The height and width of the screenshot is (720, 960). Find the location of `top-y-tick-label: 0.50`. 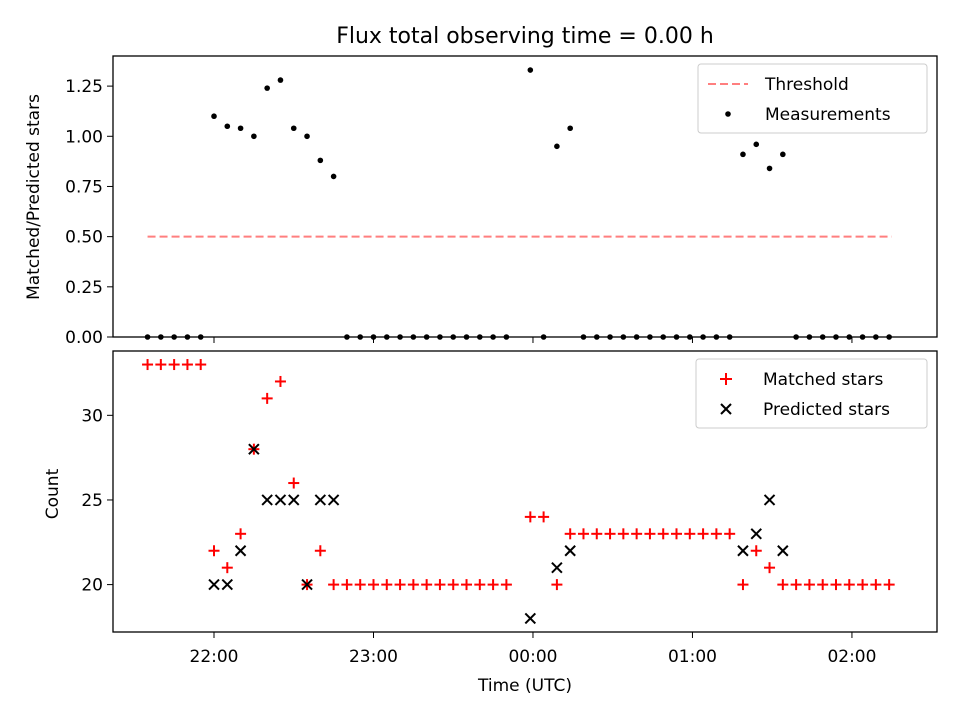

top-y-tick-label: 0.50 is located at coordinates (84, 238).